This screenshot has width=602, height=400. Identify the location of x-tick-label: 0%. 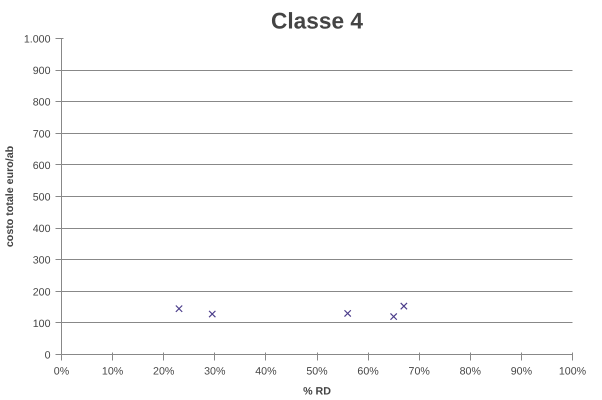
(62, 372).